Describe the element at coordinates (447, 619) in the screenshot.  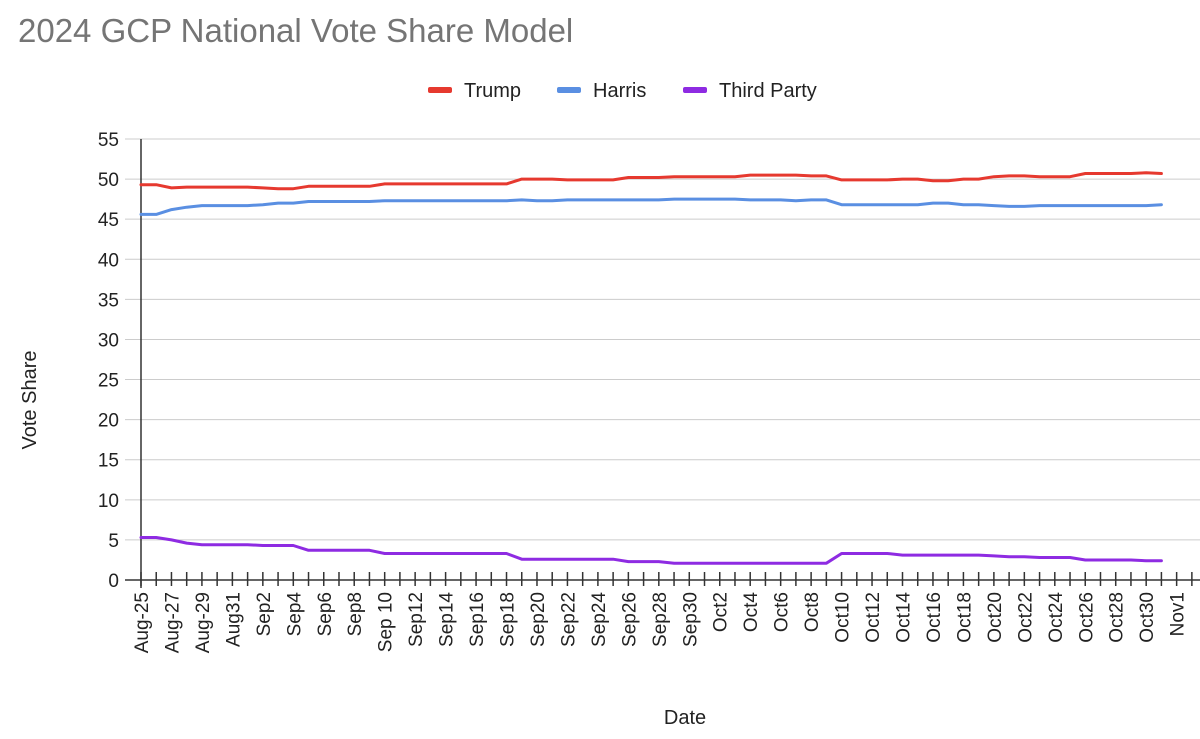
I see `x-tick-label: Sep14` at that location.